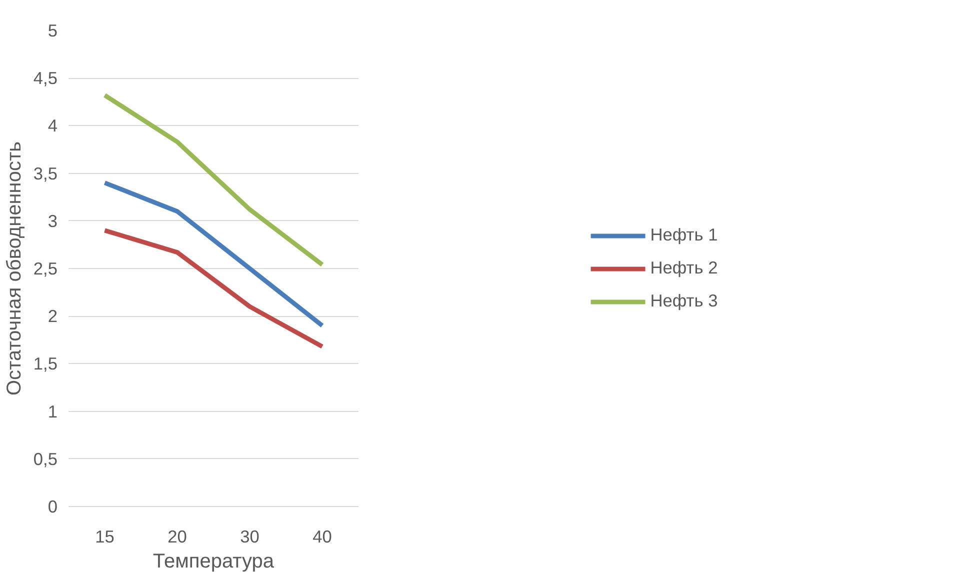 The height and width of the screenshot is (581, 956). Describe the element at coordinates (53, 316) in the screenshot. I see `y-tick-label: 2` at that location.